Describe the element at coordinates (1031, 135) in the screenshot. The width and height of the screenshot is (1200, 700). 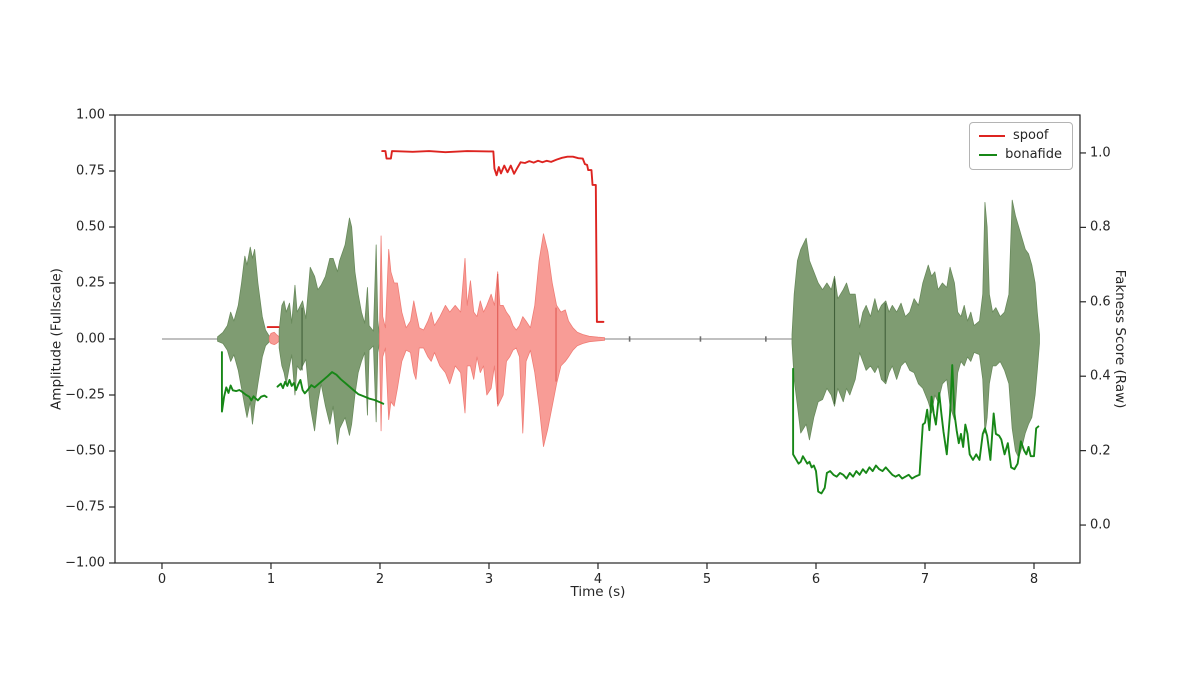
I see `legend-label-spoof: spoof` at that location.